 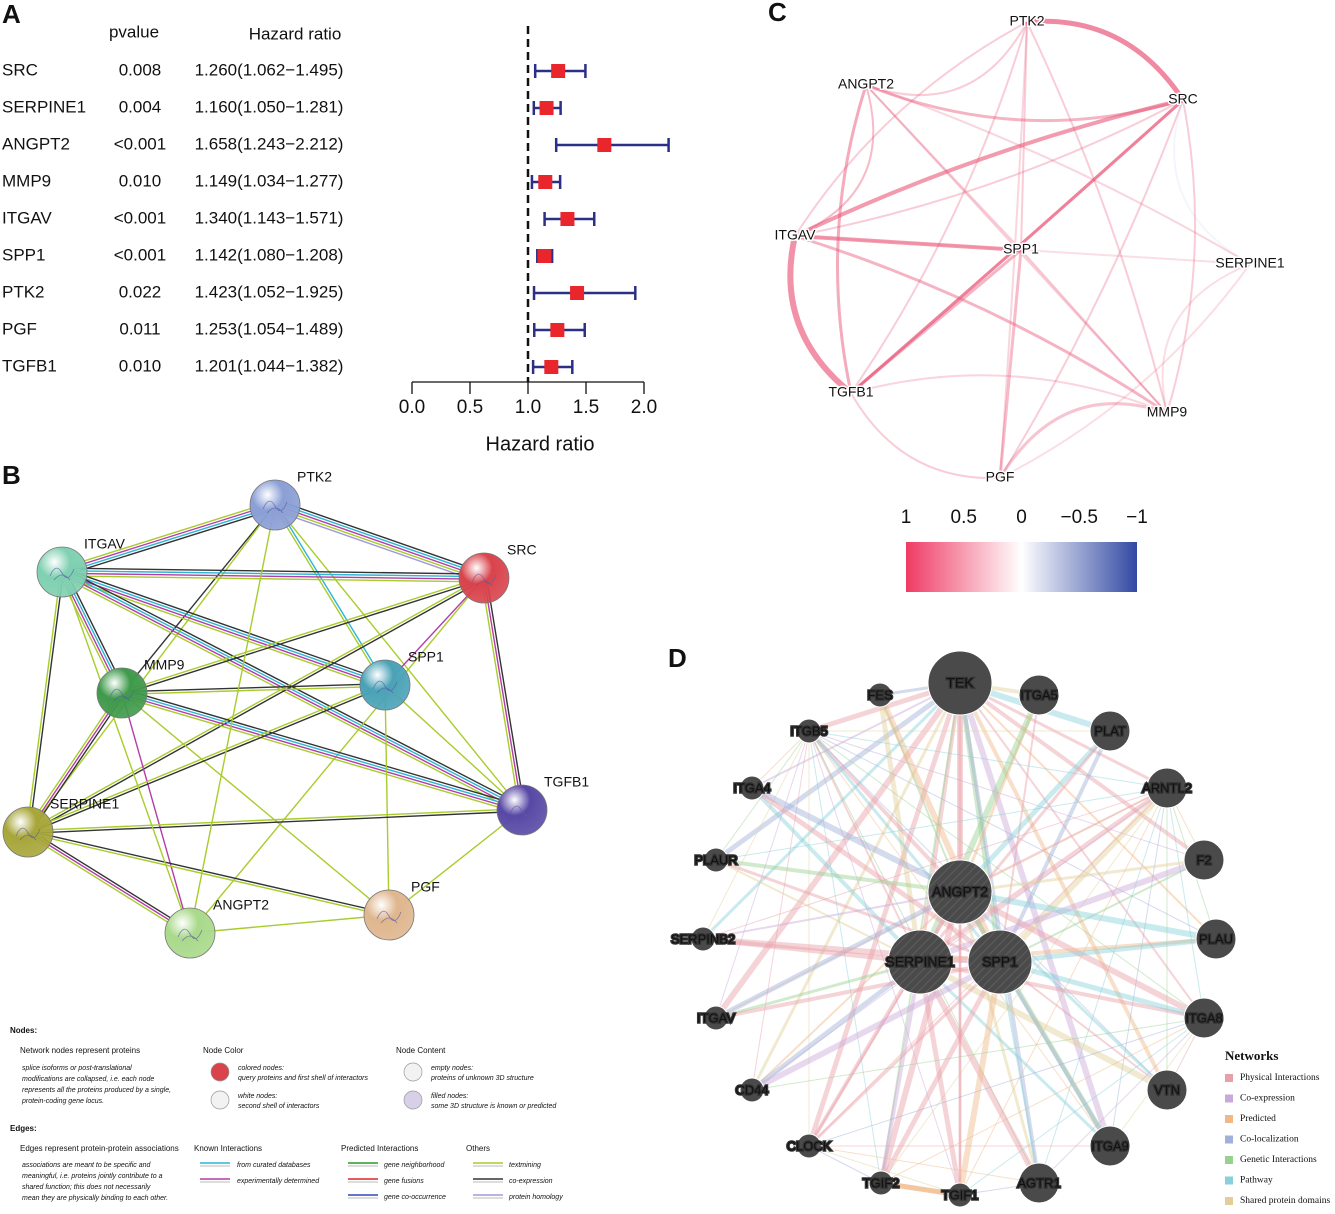 What do you see at coordinates (257, 1096) in the screenshot?
I see `legend-text: white nodes:` at bounding box center [257, 1096].